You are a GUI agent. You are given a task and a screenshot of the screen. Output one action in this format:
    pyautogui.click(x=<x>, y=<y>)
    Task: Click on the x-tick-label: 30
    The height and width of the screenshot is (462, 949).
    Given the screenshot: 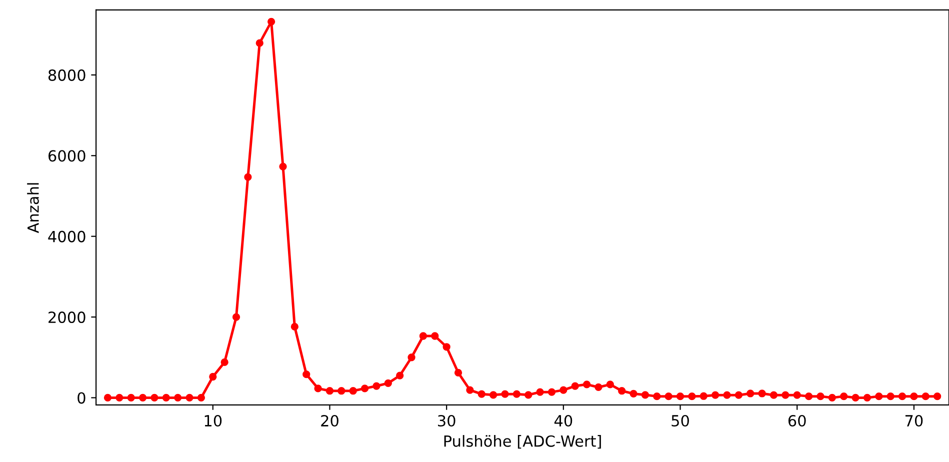 What is the action you would take?
    pyautogui.click(x=447, y=420)
    